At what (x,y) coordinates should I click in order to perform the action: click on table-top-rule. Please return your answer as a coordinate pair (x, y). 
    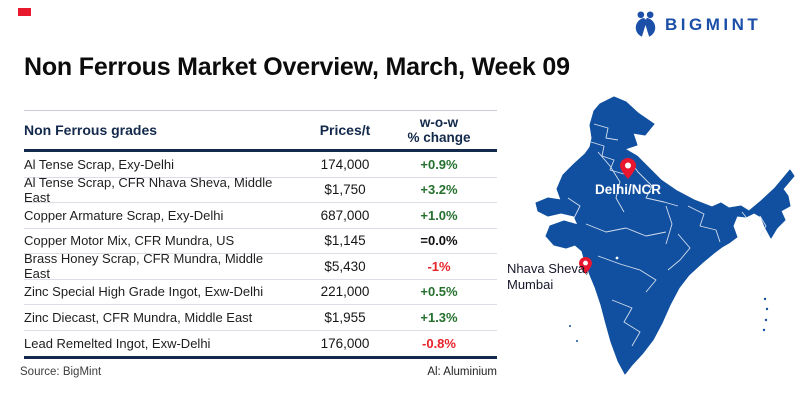
    Looking at the image, I should click on (260, 110).